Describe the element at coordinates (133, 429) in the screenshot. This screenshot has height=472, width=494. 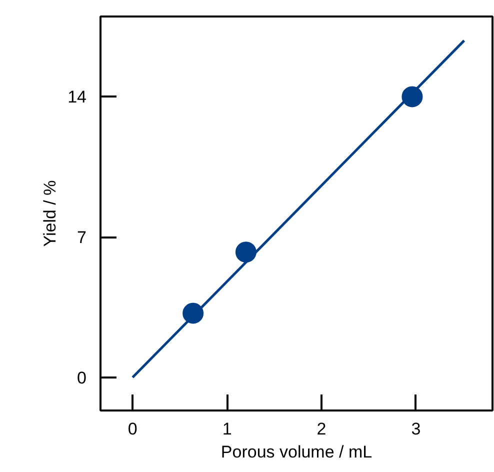
I see `x-tick-label: 0` at that location.